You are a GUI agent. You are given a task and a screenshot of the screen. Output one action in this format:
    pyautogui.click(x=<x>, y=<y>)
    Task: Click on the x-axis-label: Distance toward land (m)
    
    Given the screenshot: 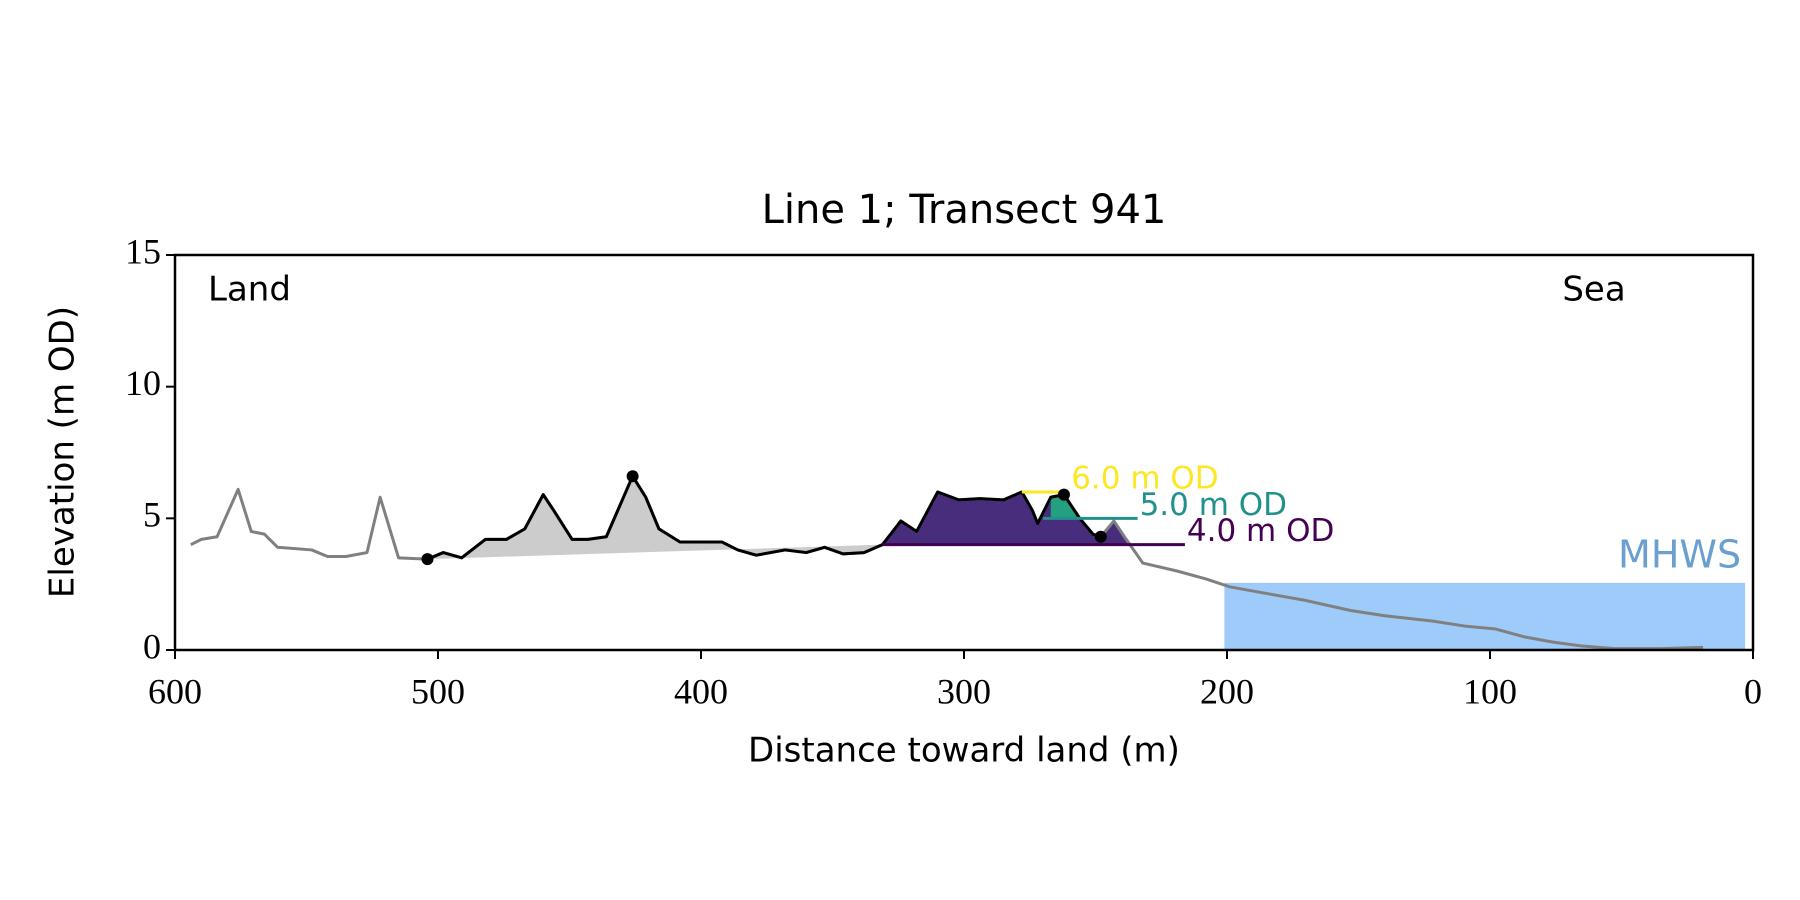 What is the action you would take?
    pyautogui.click(x=964, y=751)
    